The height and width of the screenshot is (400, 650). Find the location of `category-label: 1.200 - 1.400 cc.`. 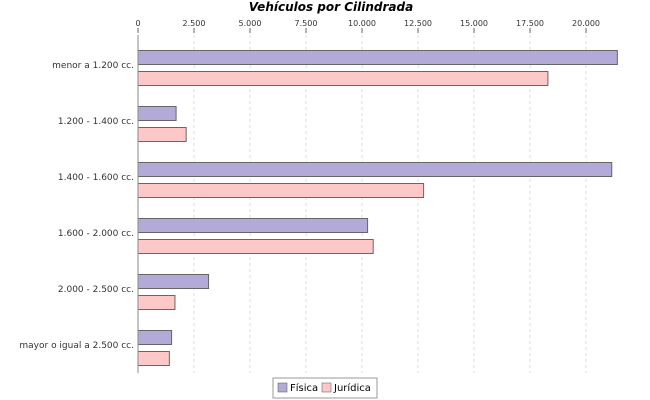

category-label: 1.200 - 1.400 cc. is located at coordinates (96, 122).